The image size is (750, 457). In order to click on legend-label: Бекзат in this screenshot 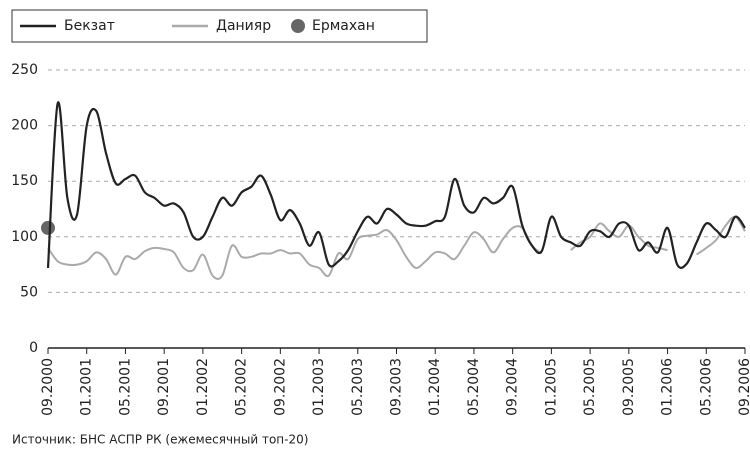, I will do `click(89, 26)`.